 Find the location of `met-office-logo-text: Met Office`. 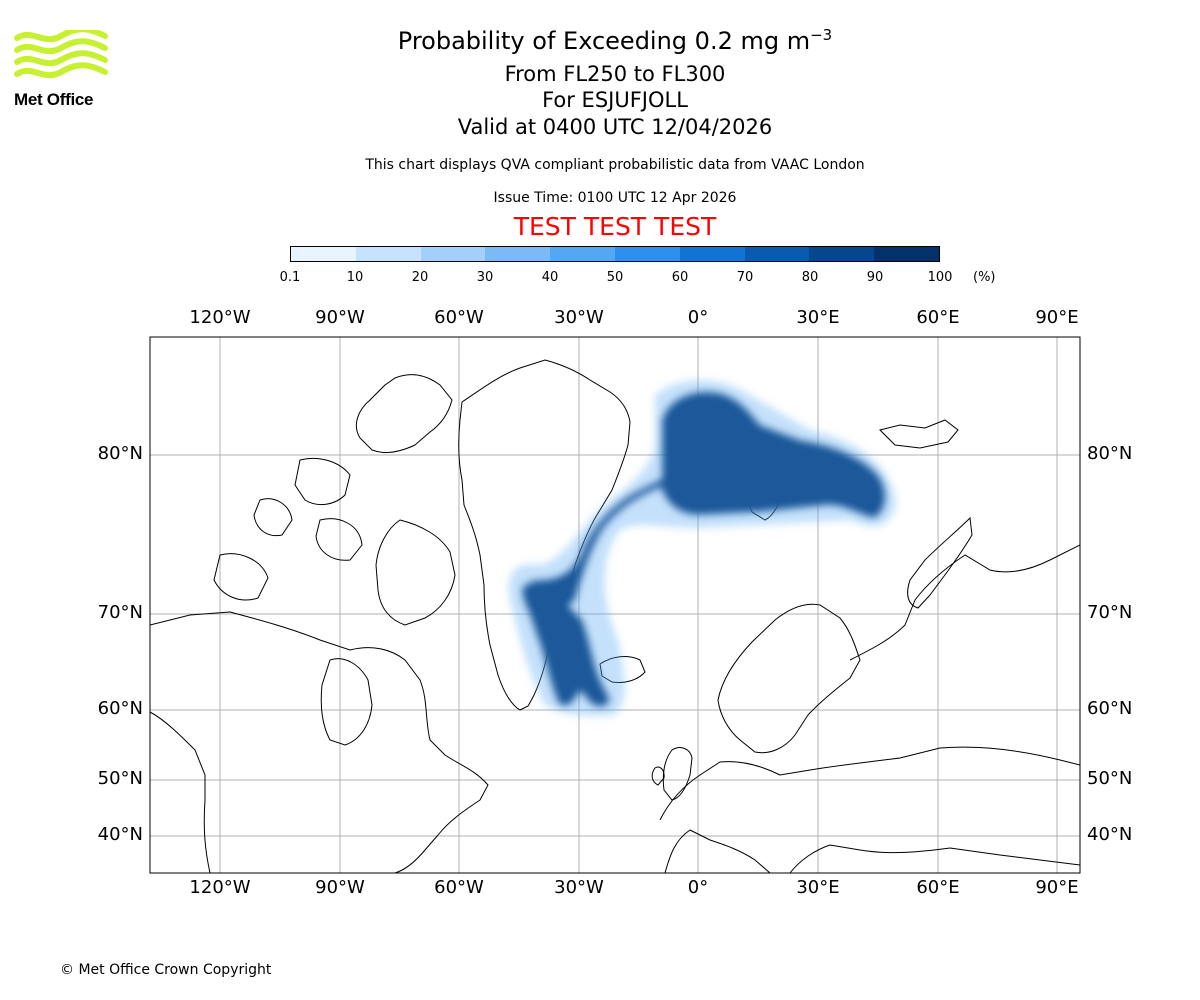

met-office-logo-text: Met Office is located at coordinates (54, 99).